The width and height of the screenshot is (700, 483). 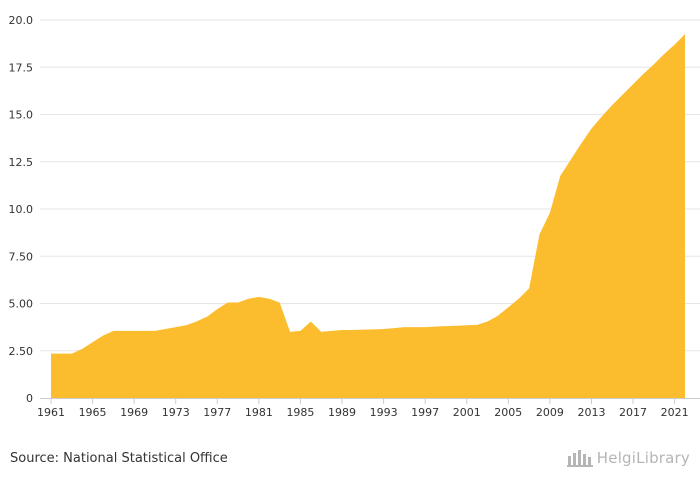 I want to click on x-tick-label: 1961, so click(x=51, y=412).